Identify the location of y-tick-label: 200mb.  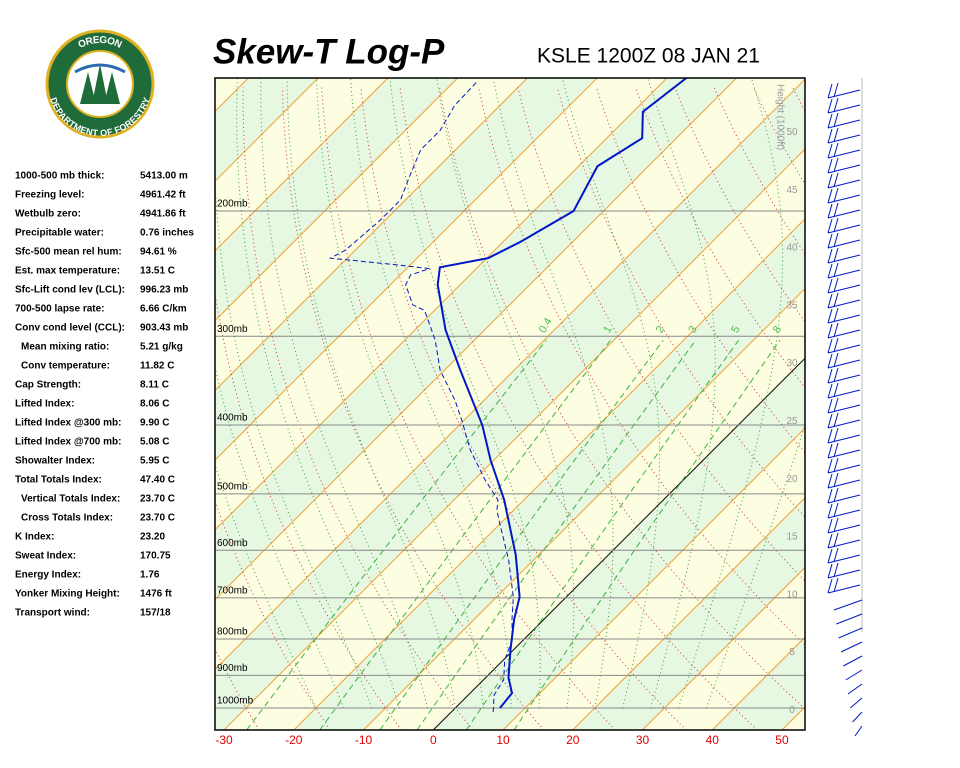
(232, 204).